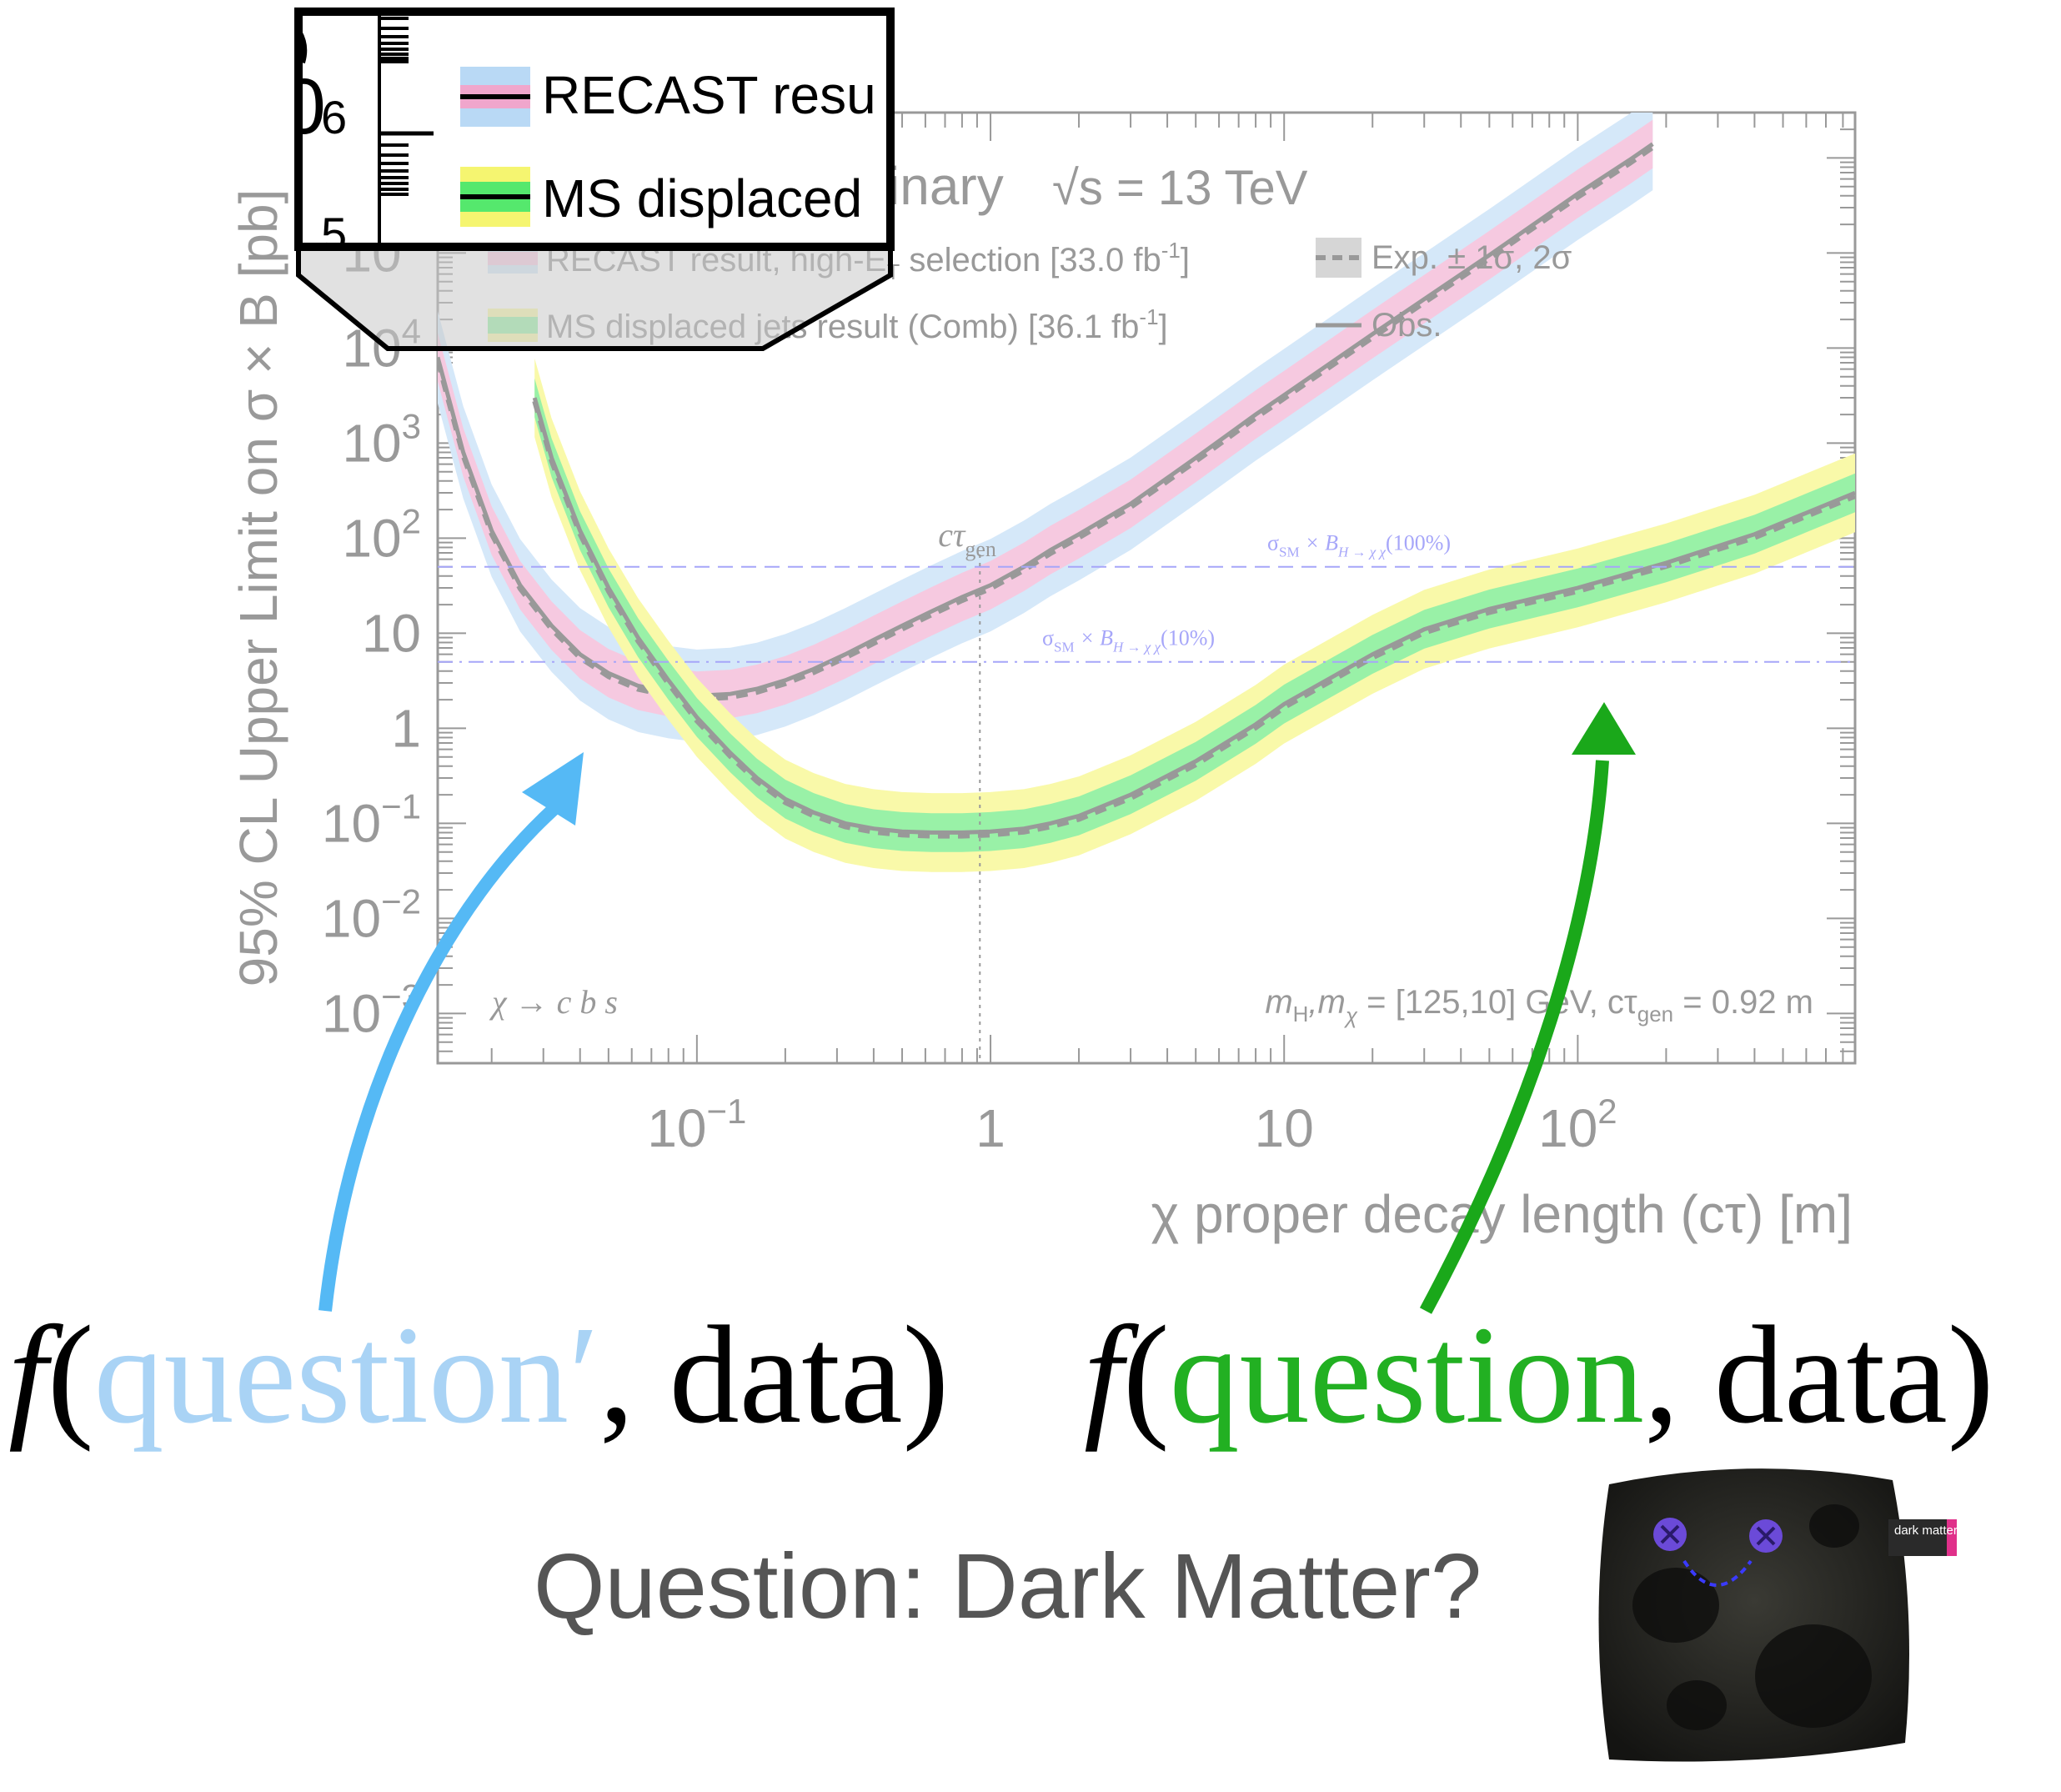 The width and height of the screenshot is (2061, 1792). What do you see at coordinates (980, 549) in the screenshot?
I see `ctau-sub: gen` at bounding box center [980, 549].